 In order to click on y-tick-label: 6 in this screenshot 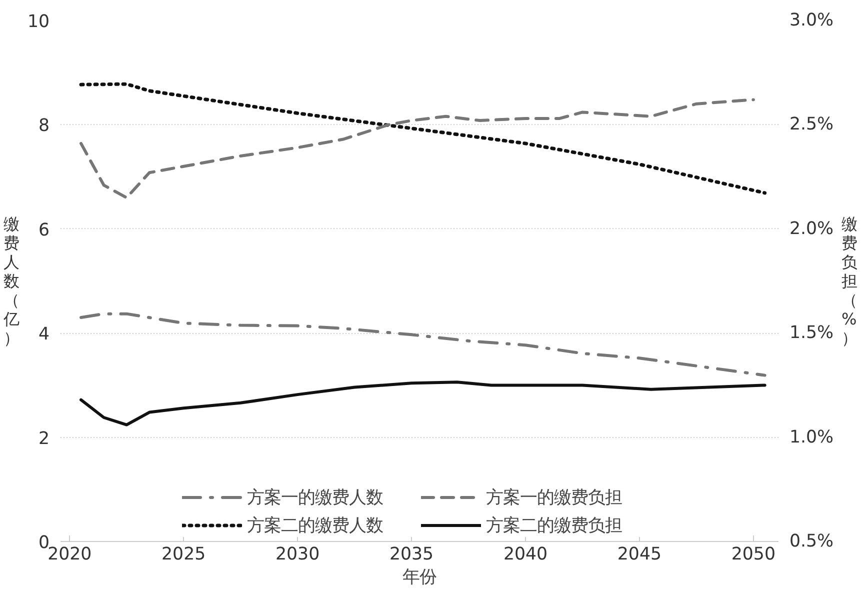, I will do `click(44, 230)`.